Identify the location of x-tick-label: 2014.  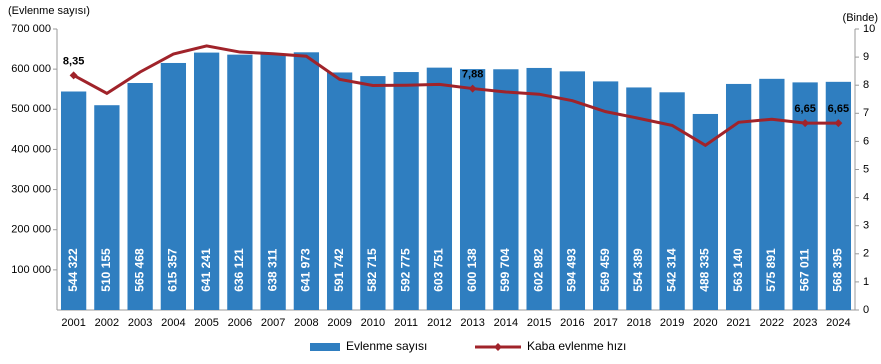
(506, 323).